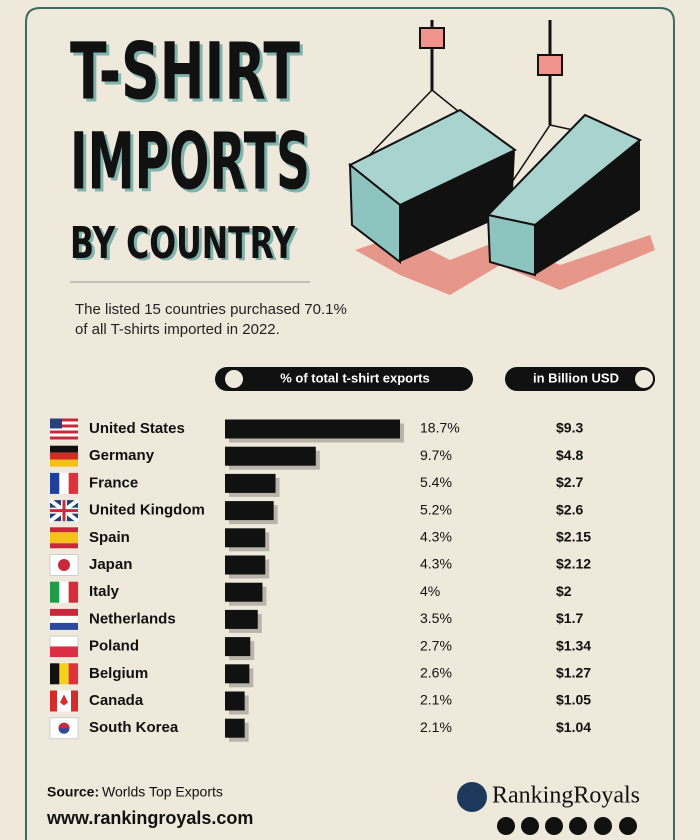  What do you see at coordinates (110, 564) in the screenshot?
I see `category-label: Japan` at bounding box center [110, 564].